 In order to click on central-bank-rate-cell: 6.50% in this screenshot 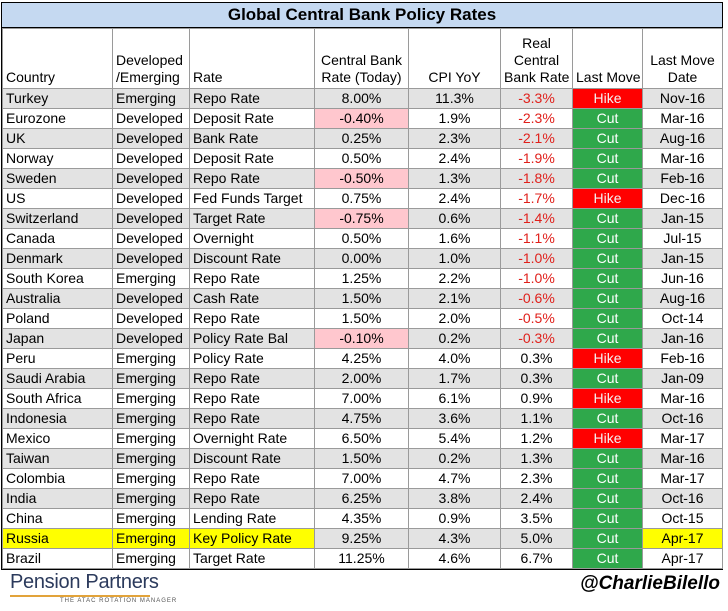, I will do `click(361, 438)`.